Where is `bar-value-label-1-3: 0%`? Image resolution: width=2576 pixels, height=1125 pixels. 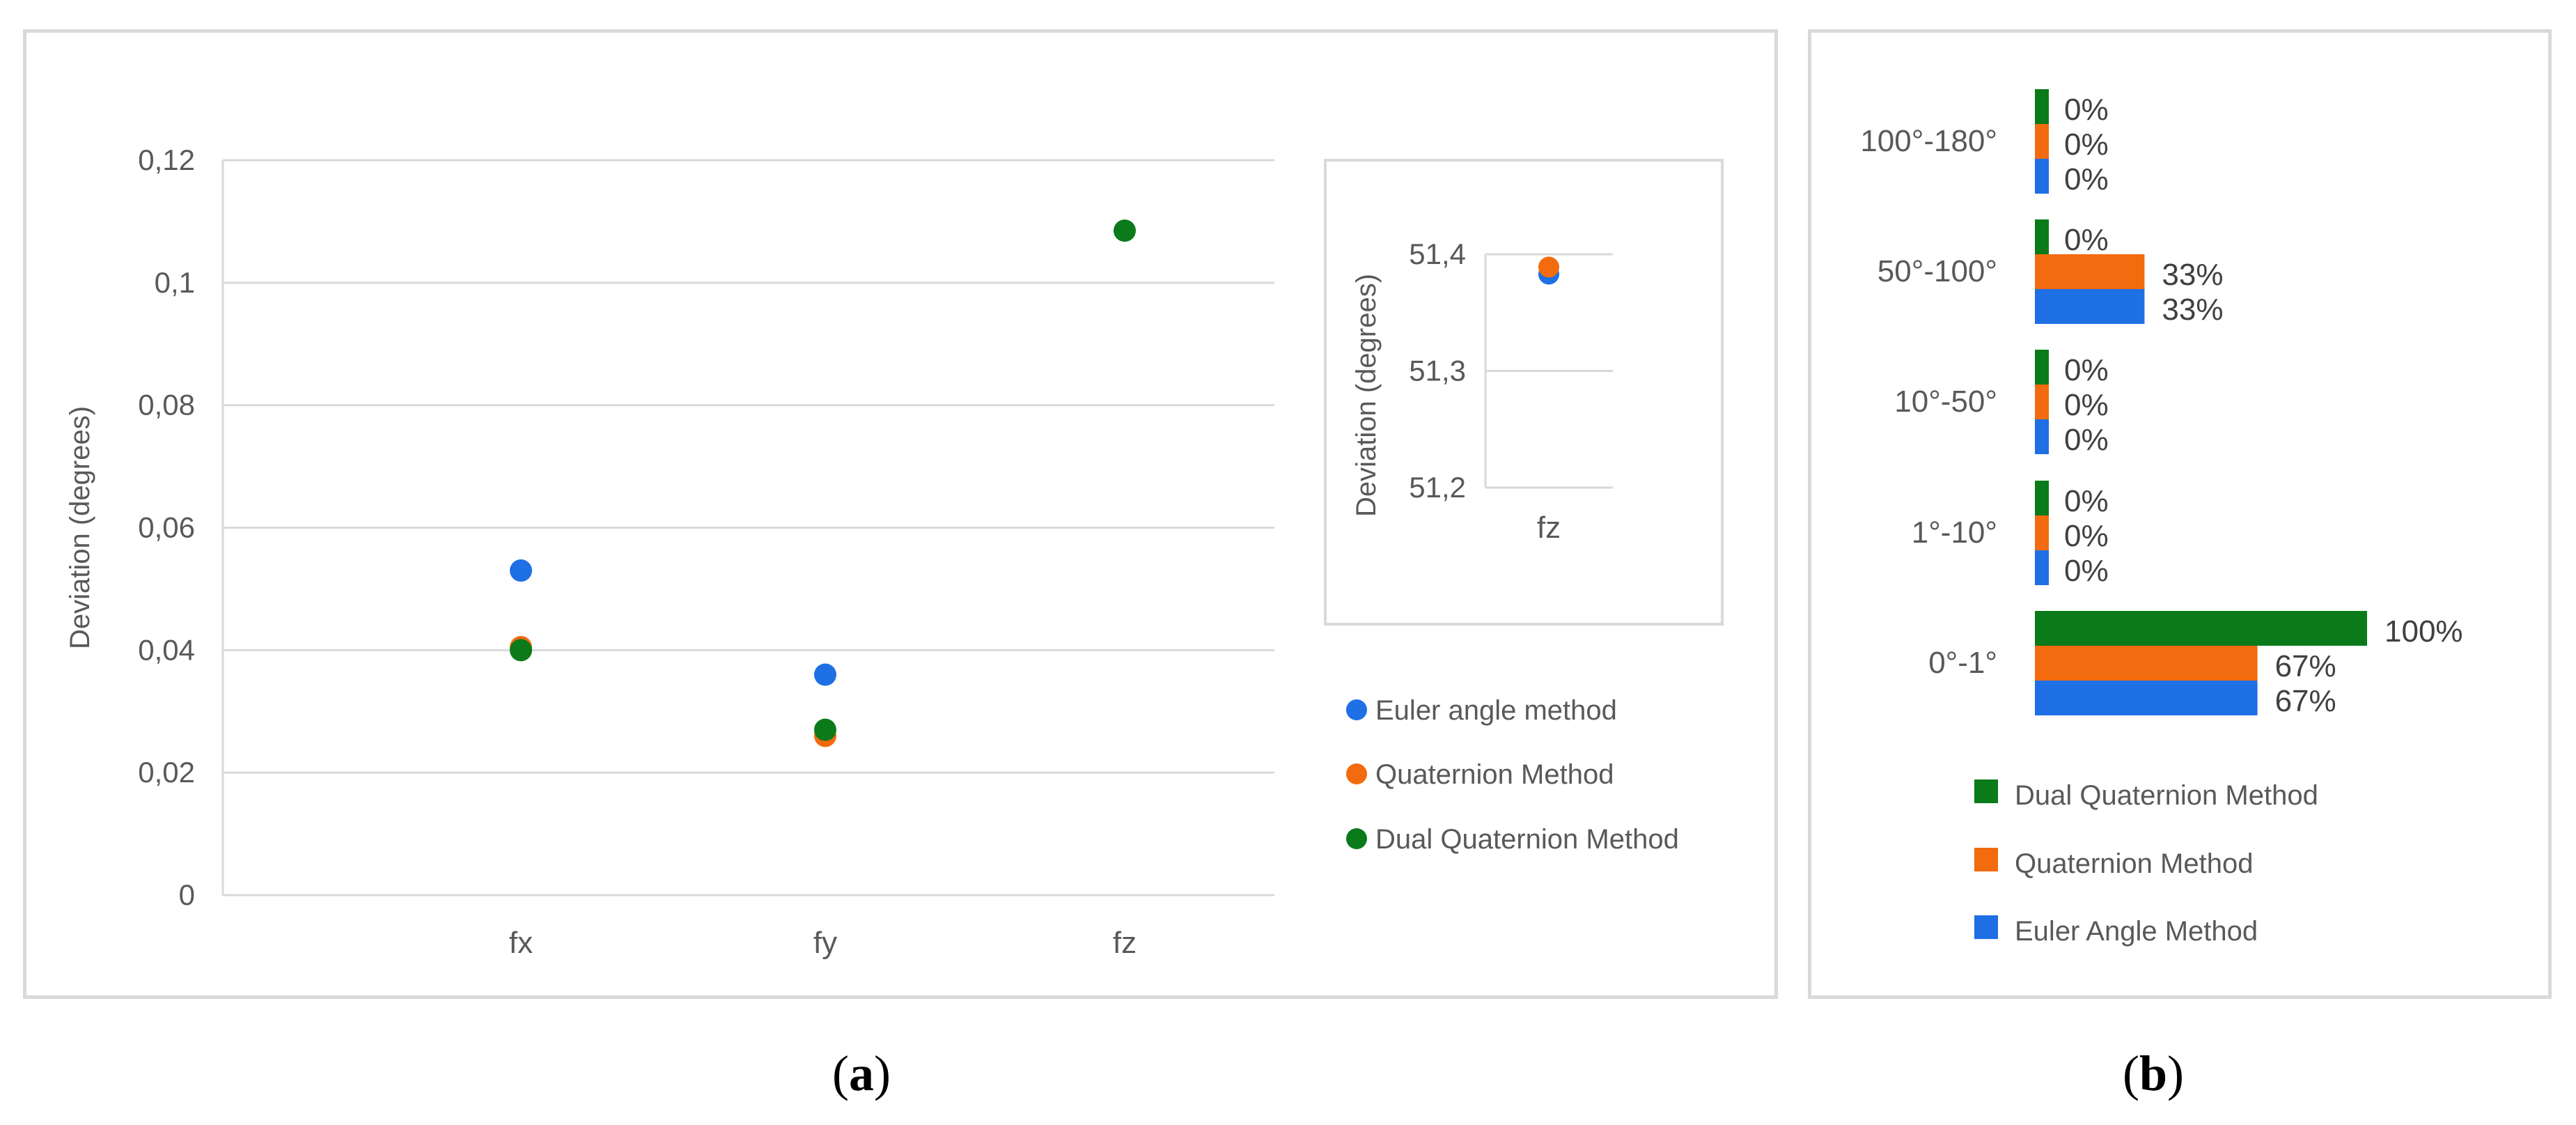 bar-value-label-1-3: 0% is located at coordinates (2086, 536).